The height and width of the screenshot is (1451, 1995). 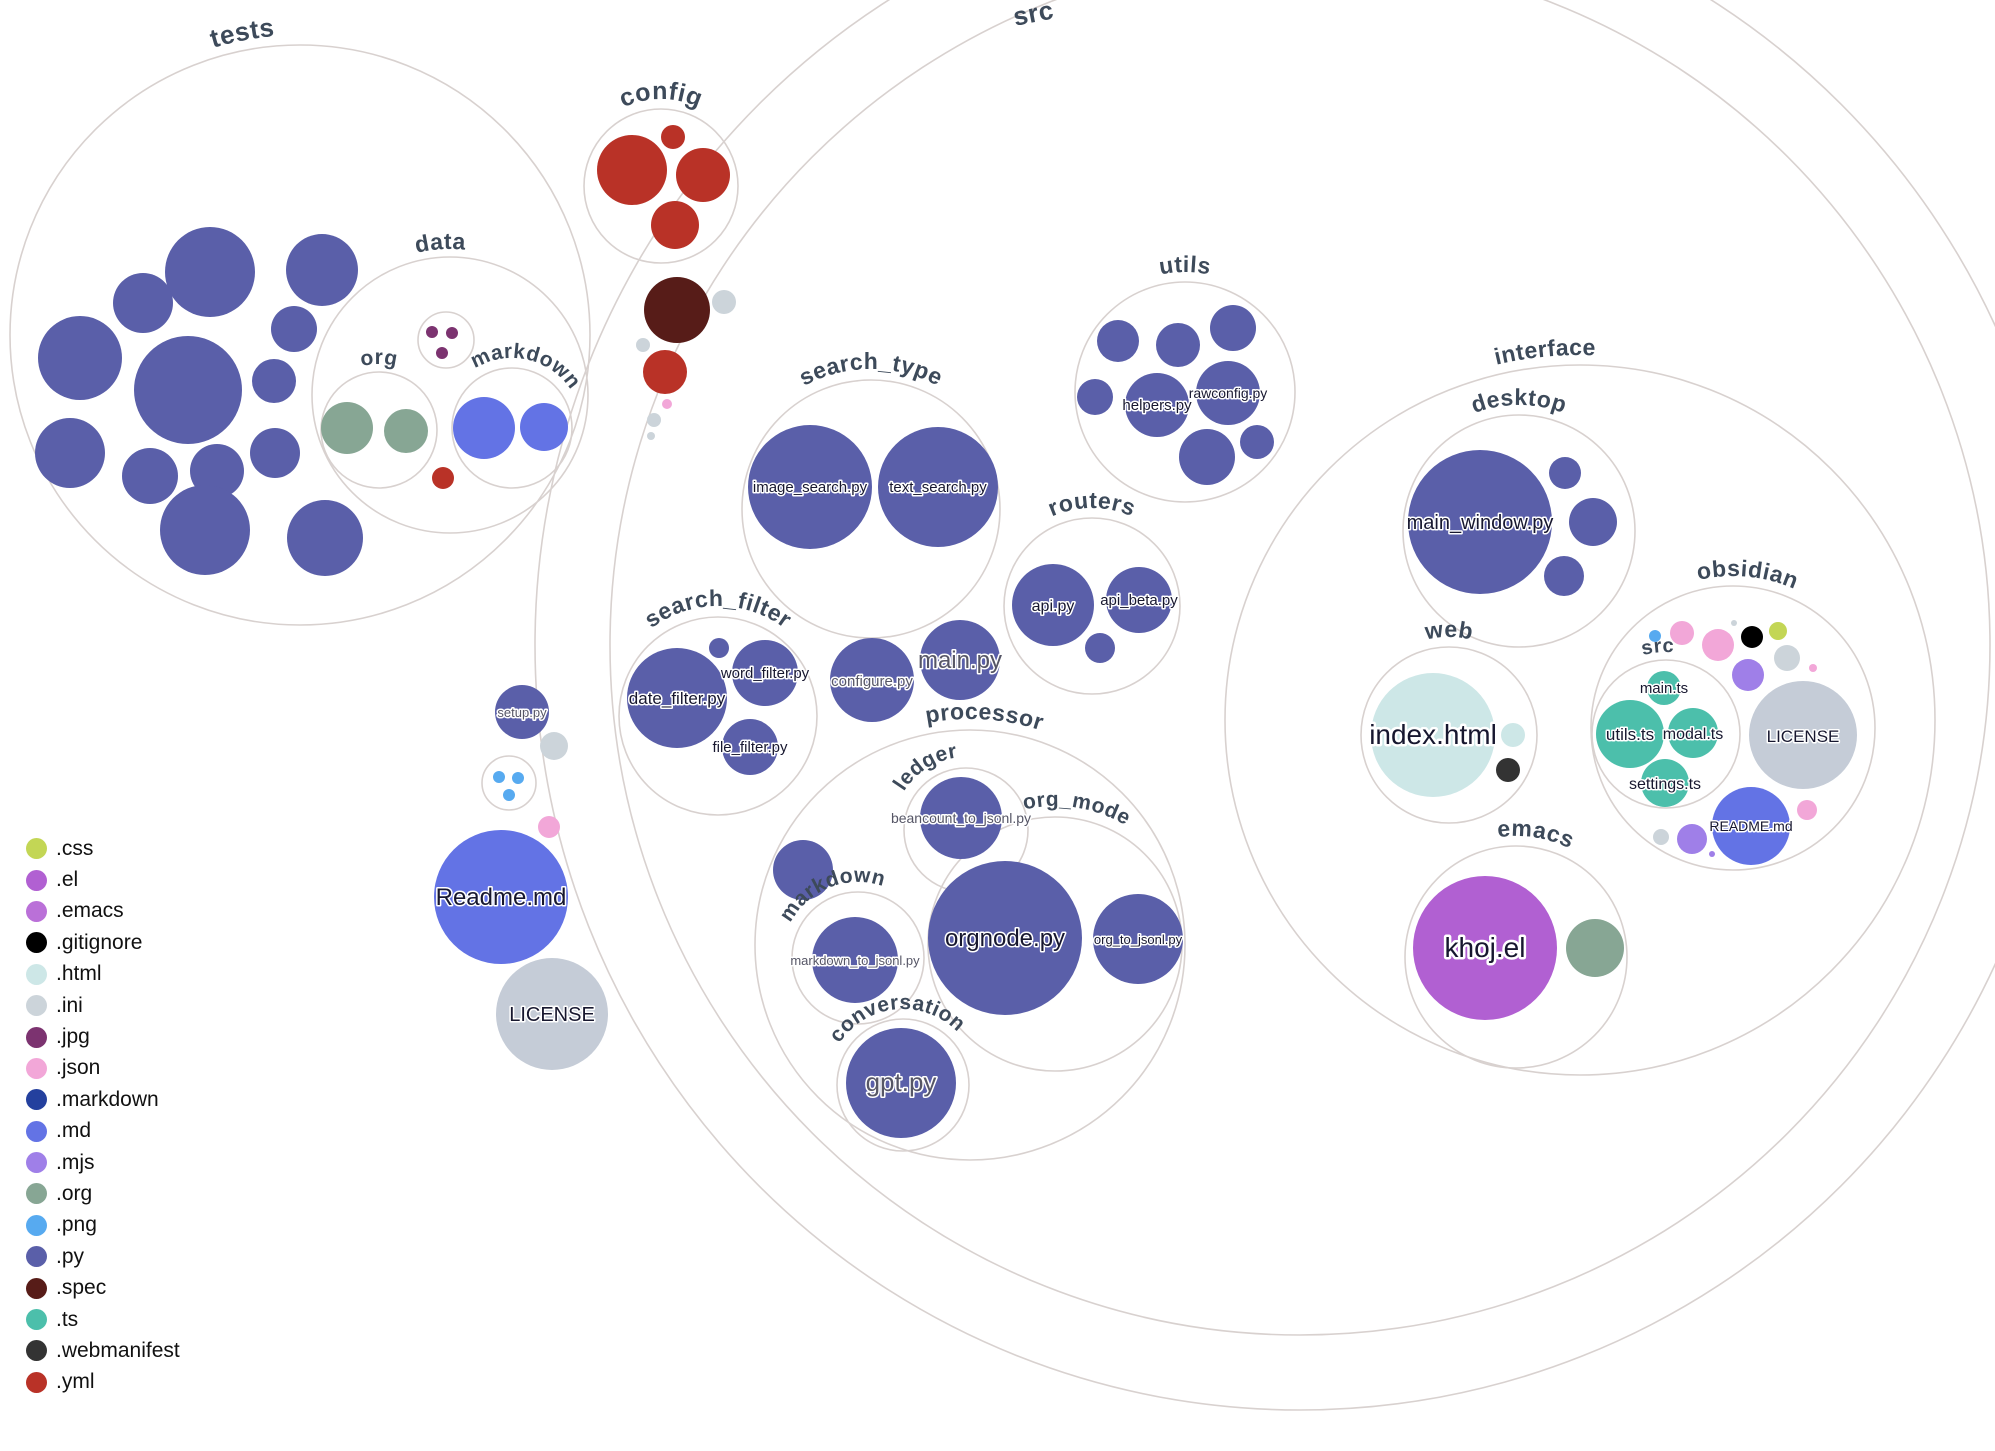 I want to click on folder-desktop-circle, so click(x=1519, y=531).